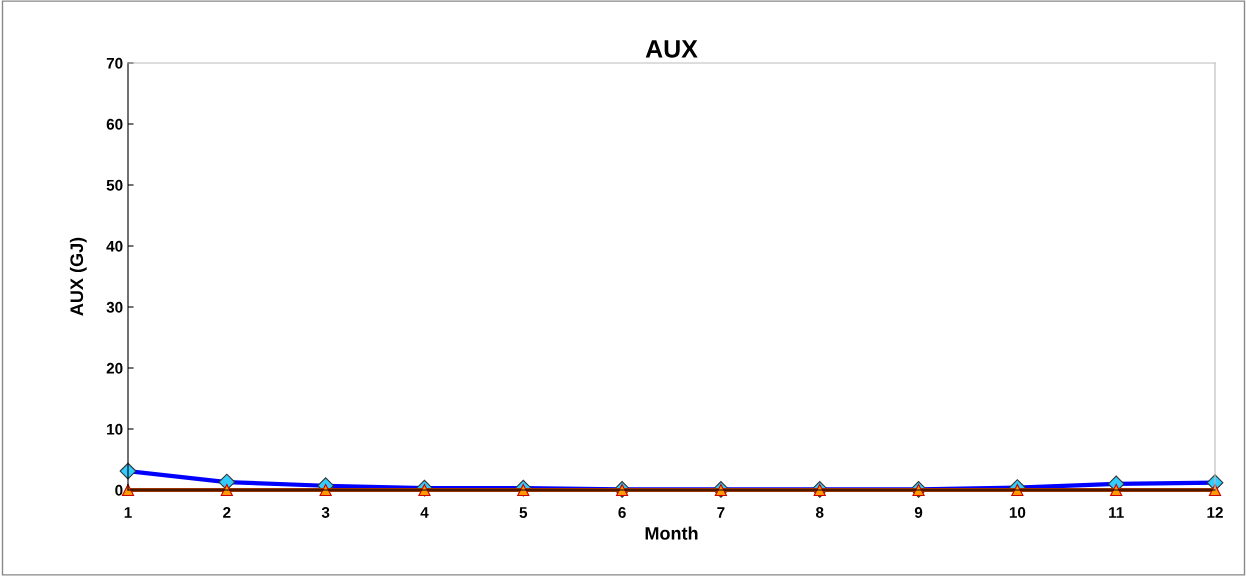  I want to click on x-tick-label: 3, so click(325, 512).